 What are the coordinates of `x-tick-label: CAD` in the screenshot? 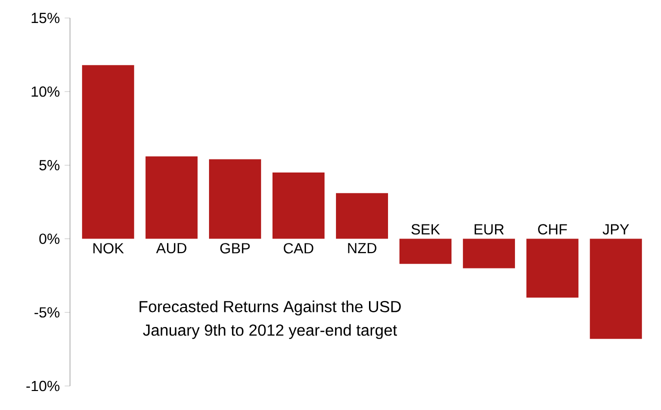 It's located at (299, 248).